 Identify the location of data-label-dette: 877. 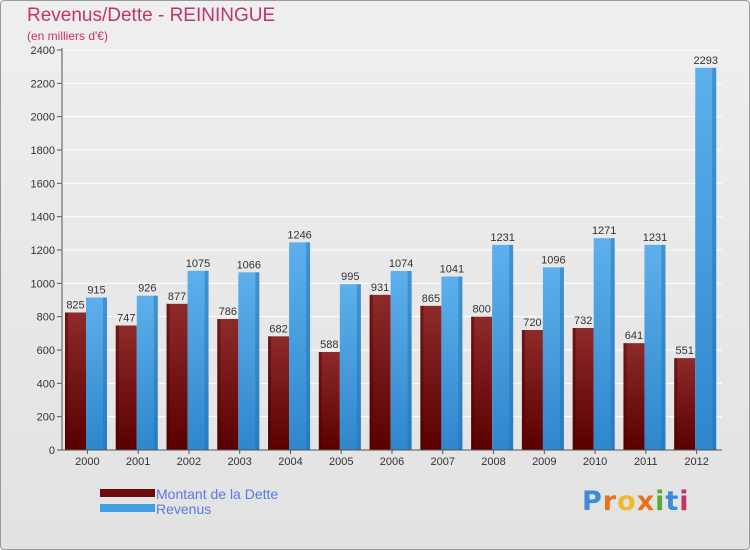
(177, 297).